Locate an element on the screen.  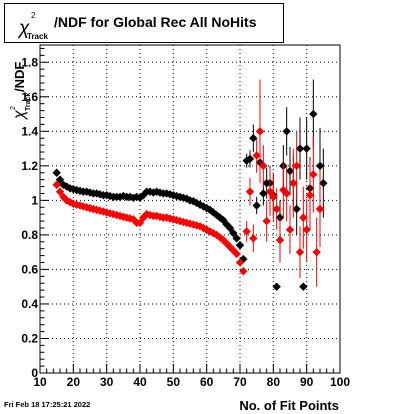
y-tick-label: 0.2 is located at coordinates (29, 338).